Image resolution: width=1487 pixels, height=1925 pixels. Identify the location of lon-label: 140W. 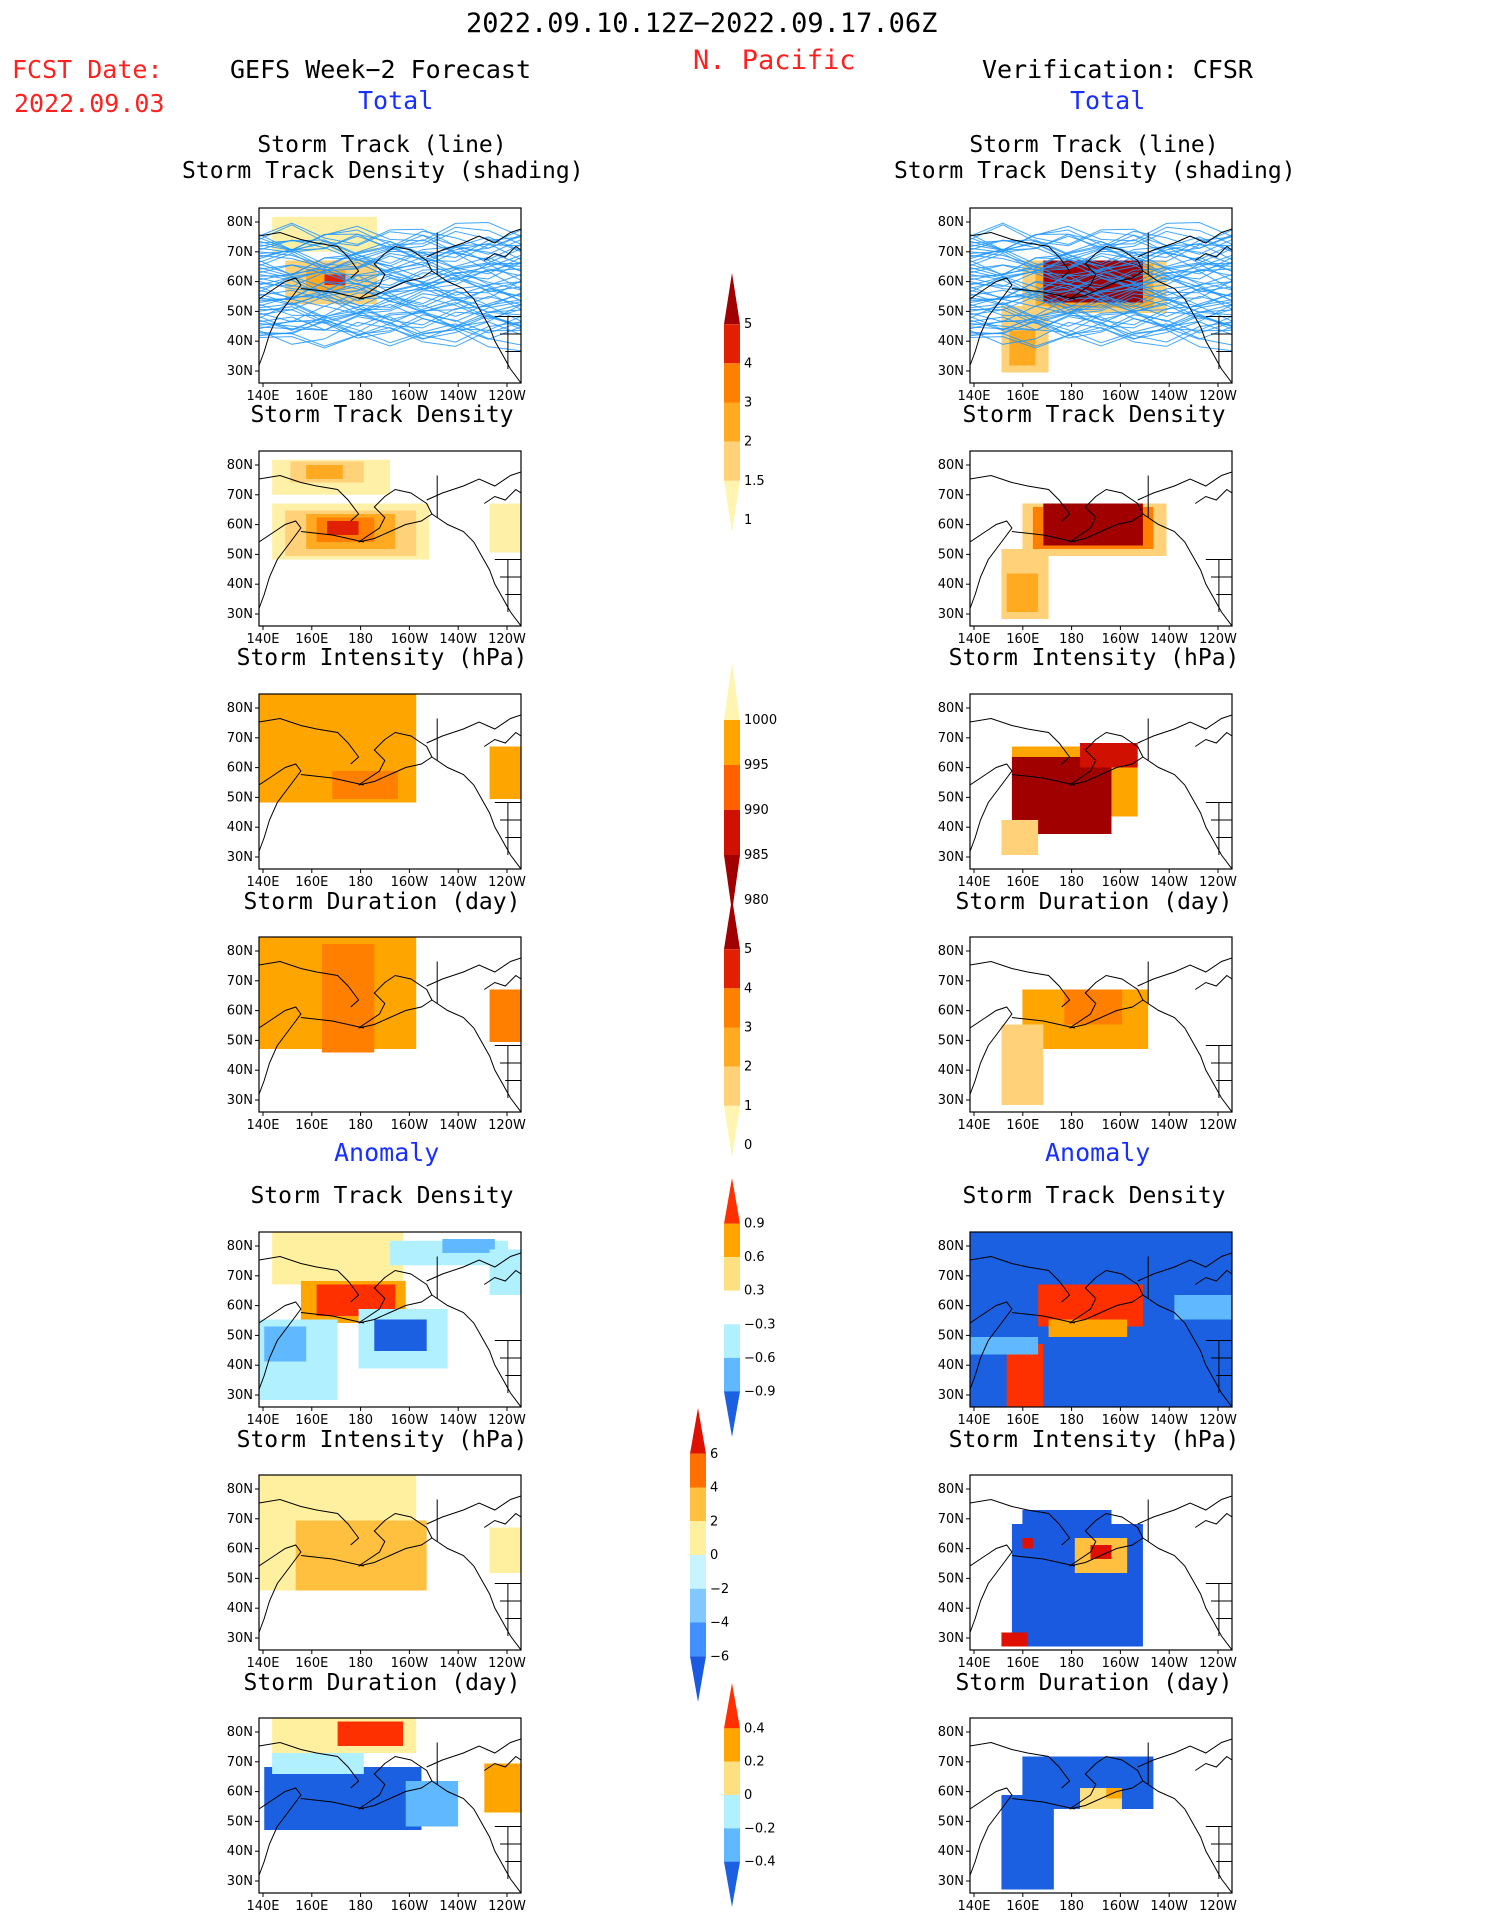
(1169, 882).